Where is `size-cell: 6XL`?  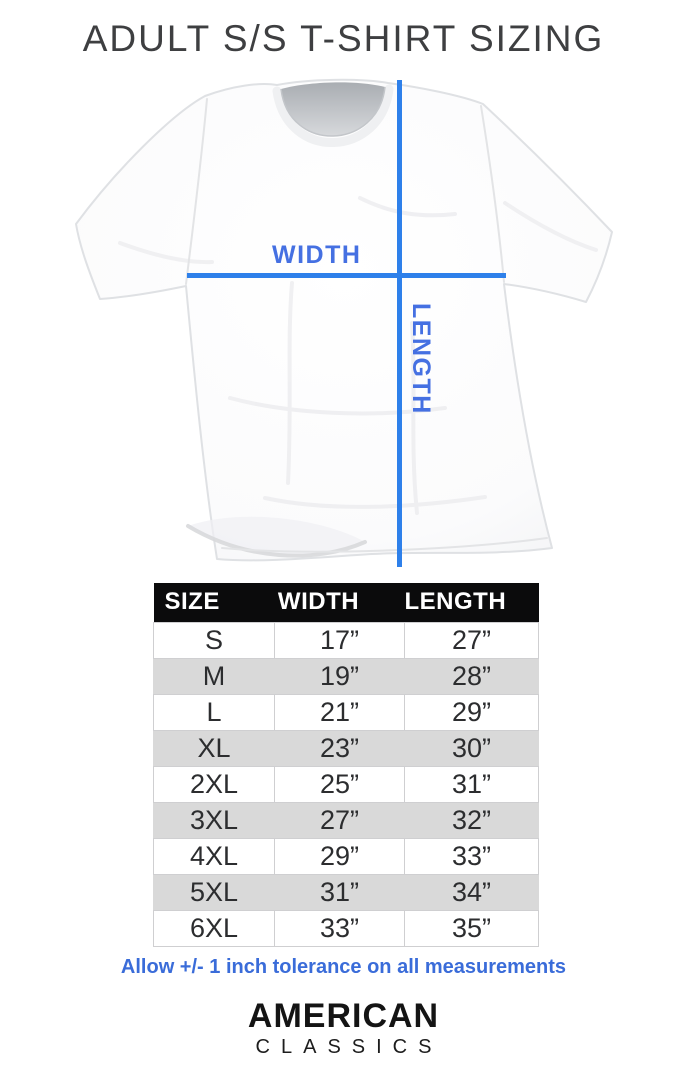
size-cell: 6XL is located at coordinates (214, 928).